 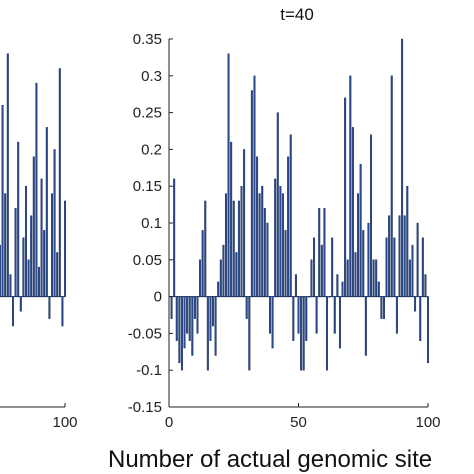 I want to click on y-tick-label: 0.15, so click(x=147, y=186).